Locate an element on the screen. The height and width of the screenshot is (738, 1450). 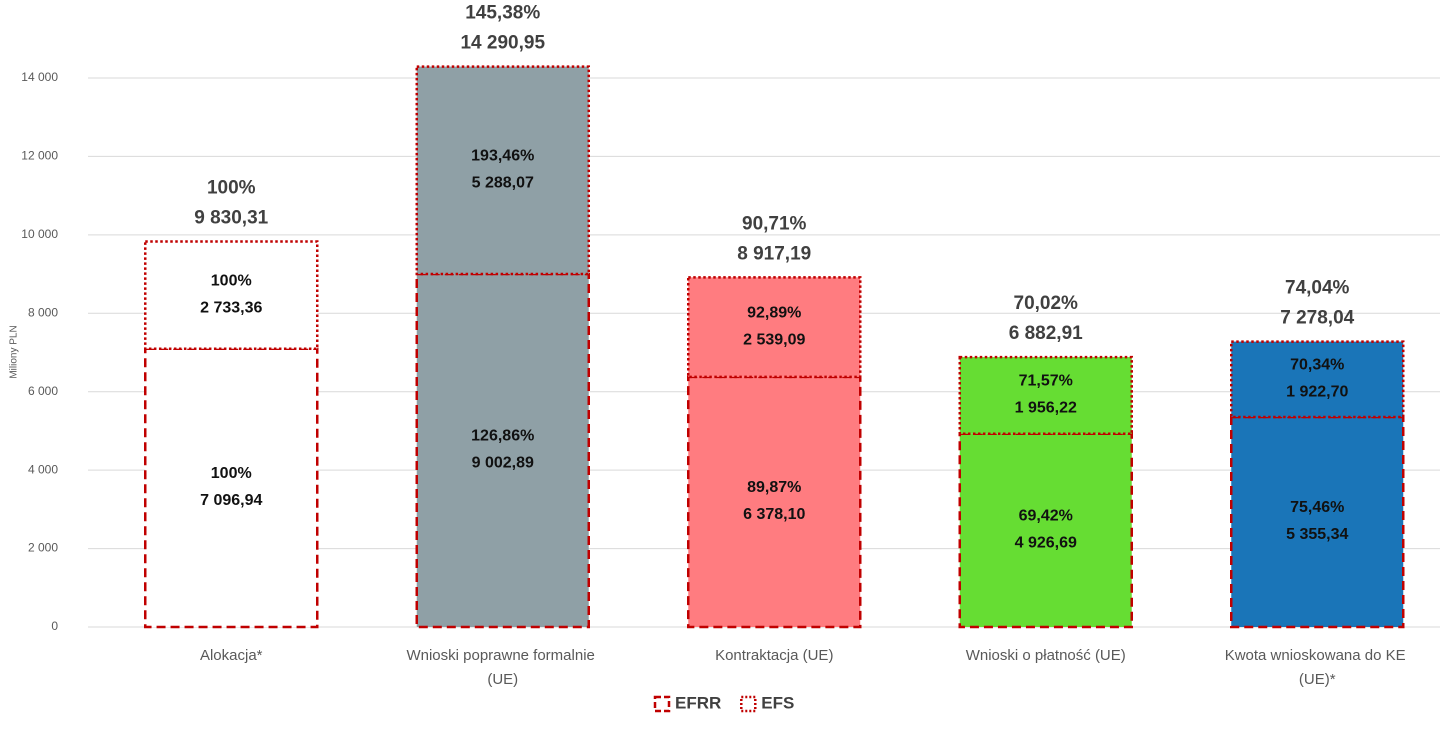
y-tick-label: 8 000 is located at coordinates (43, 312).